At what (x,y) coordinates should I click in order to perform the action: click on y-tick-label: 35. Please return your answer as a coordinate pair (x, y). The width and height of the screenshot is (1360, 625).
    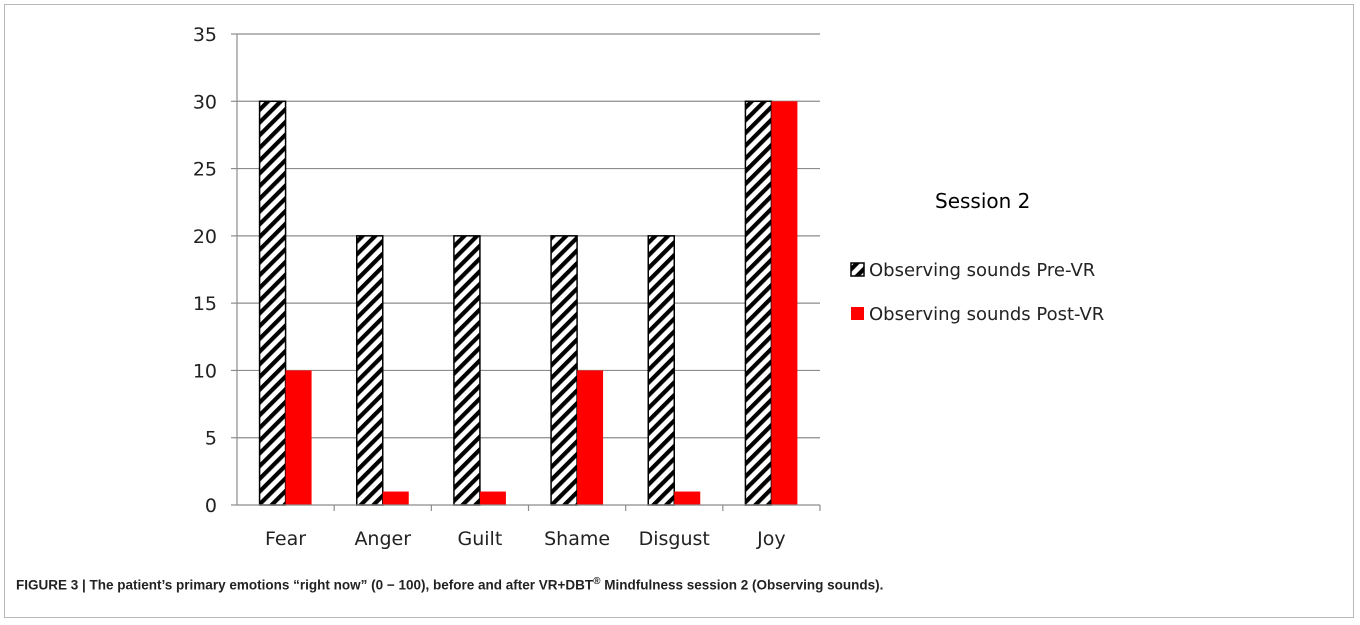
    Looking at the image, I should click on (205, 35).